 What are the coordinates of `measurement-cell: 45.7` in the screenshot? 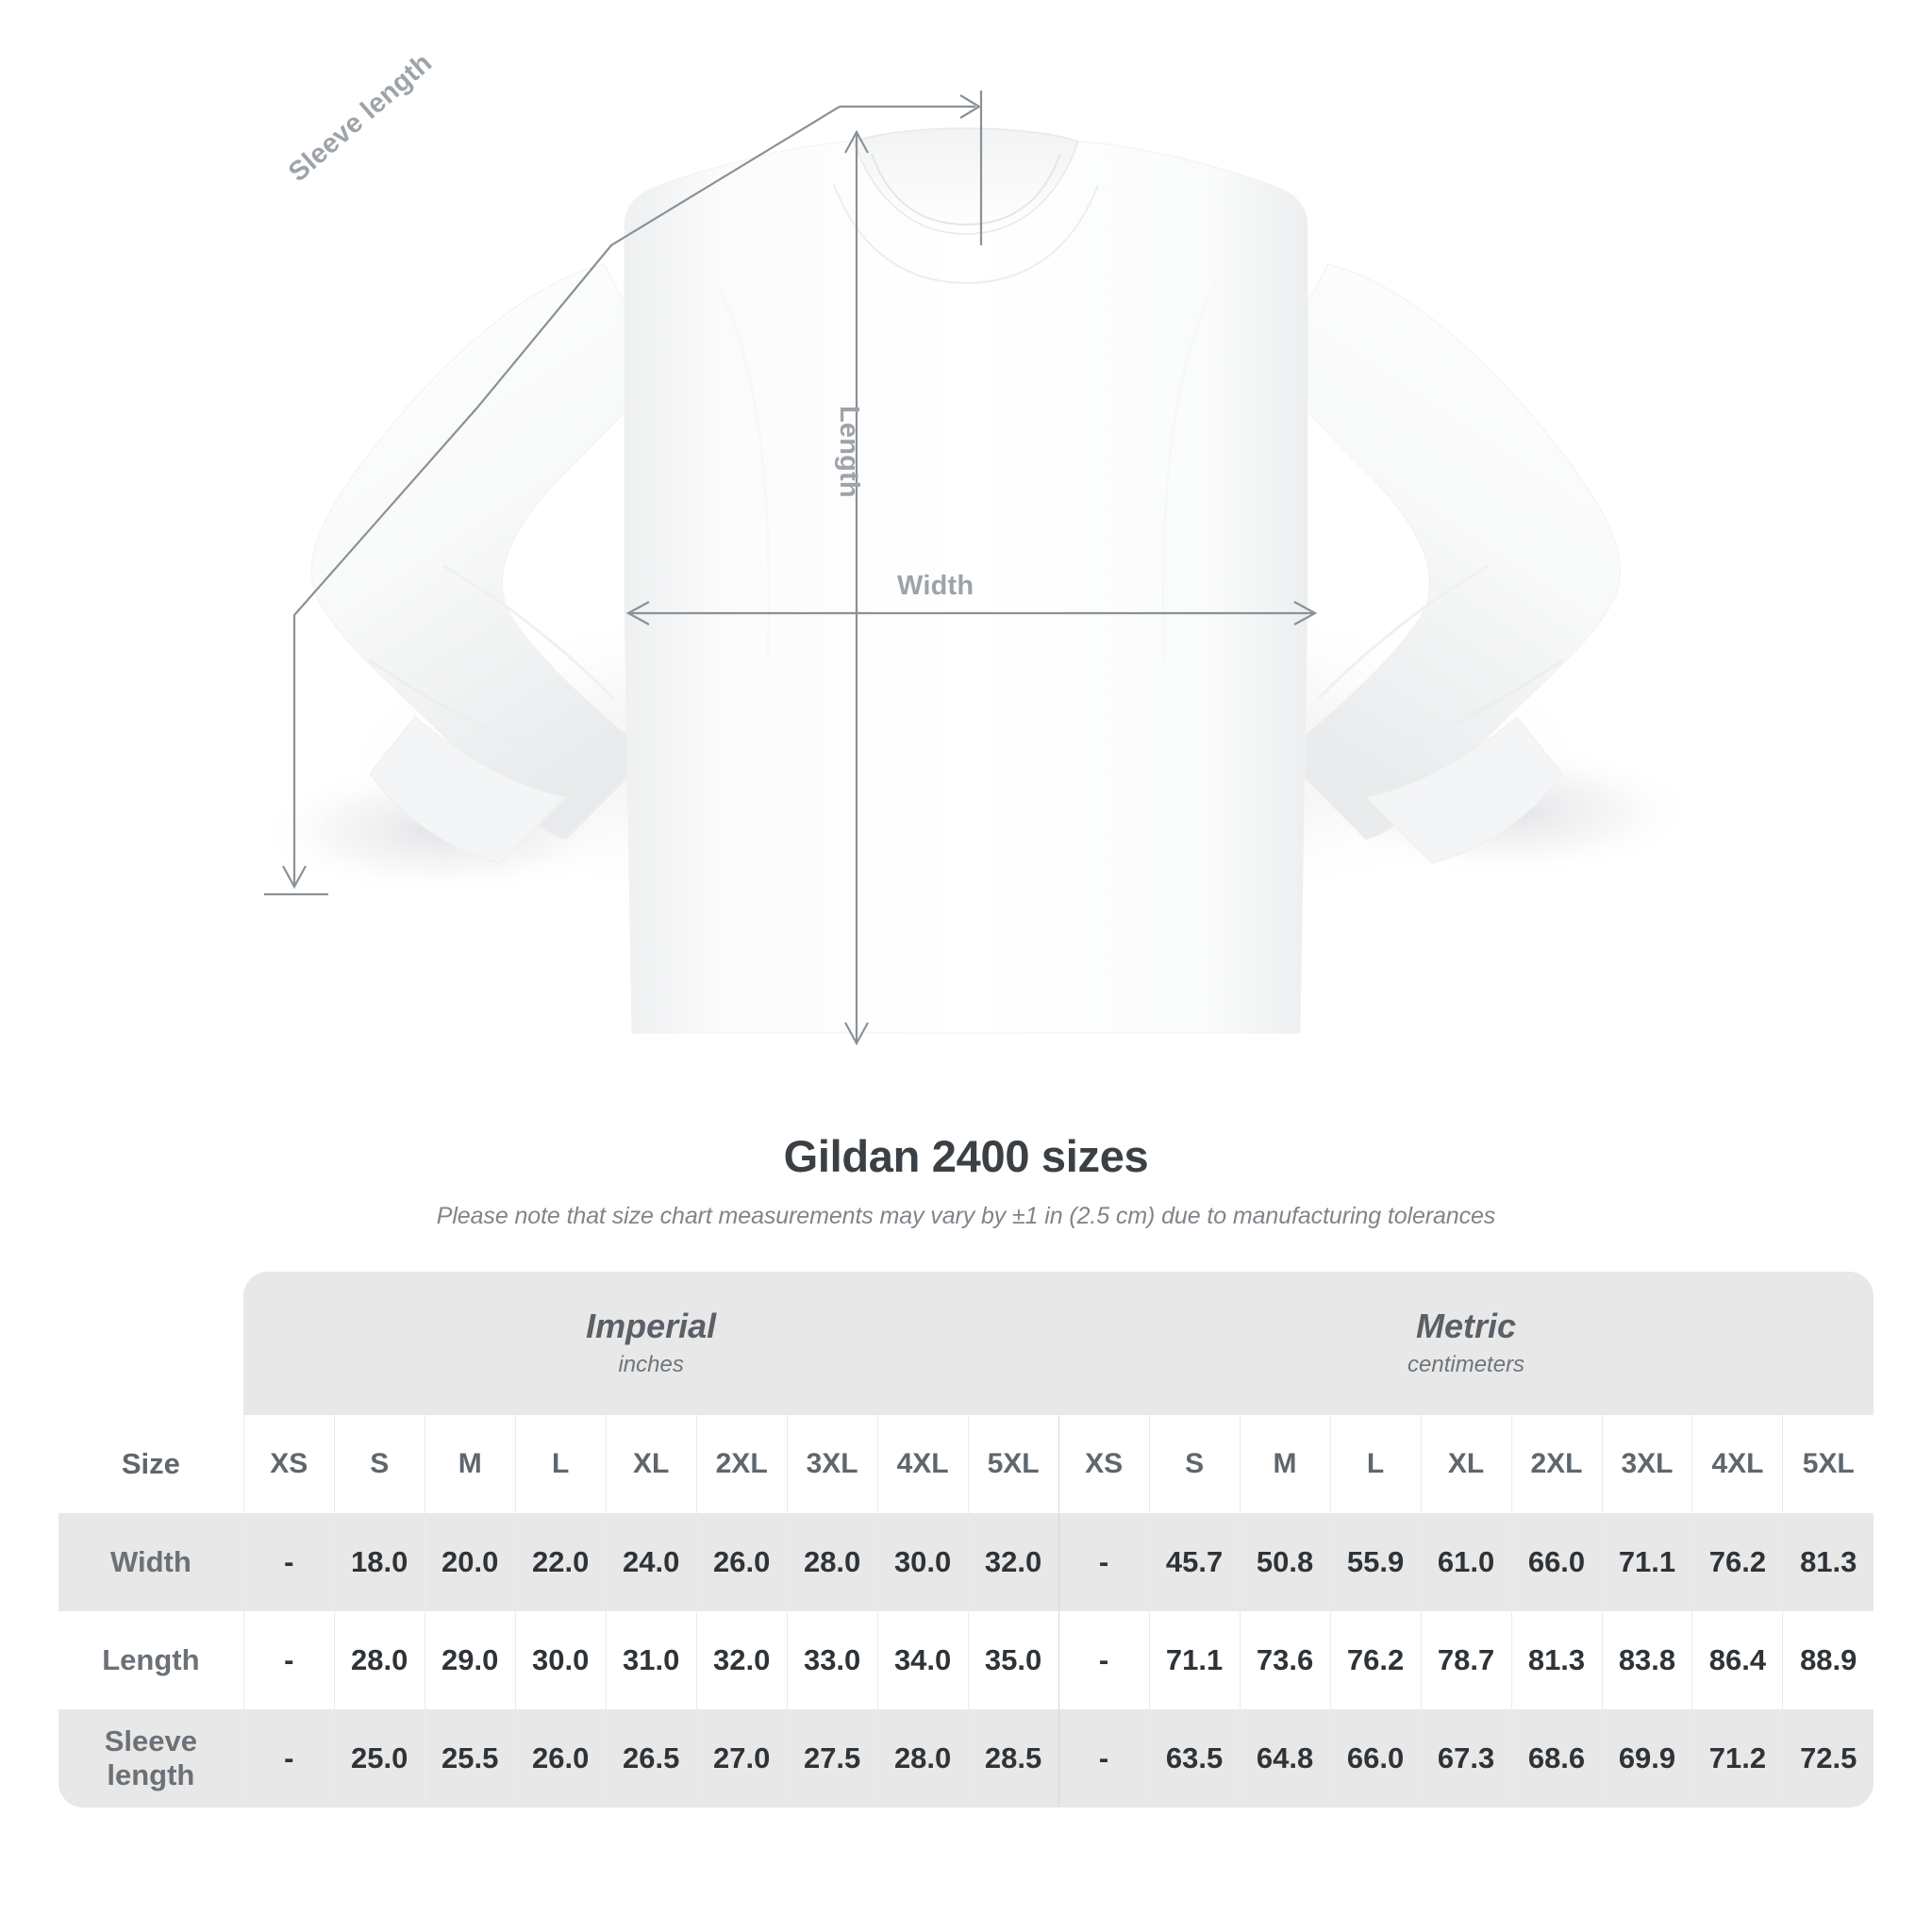 It's located at (1194, 1562).